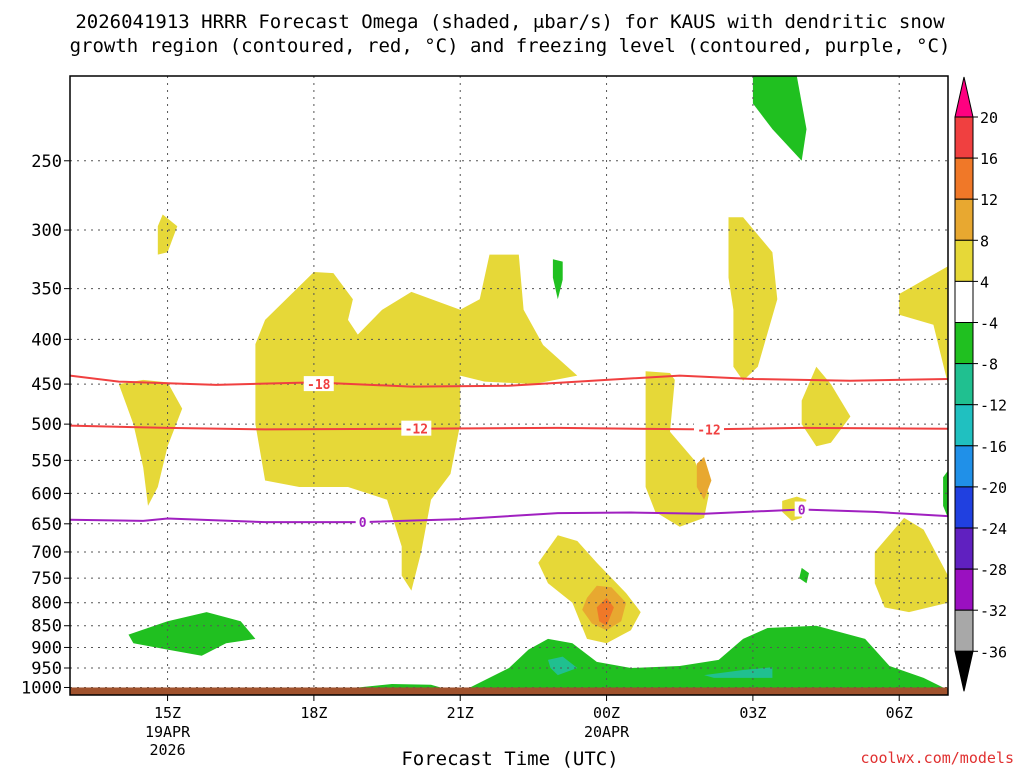  Describe the element at coordinates (167, 234) in the screenshot. I see `omega-region-1-yellow` at that location.